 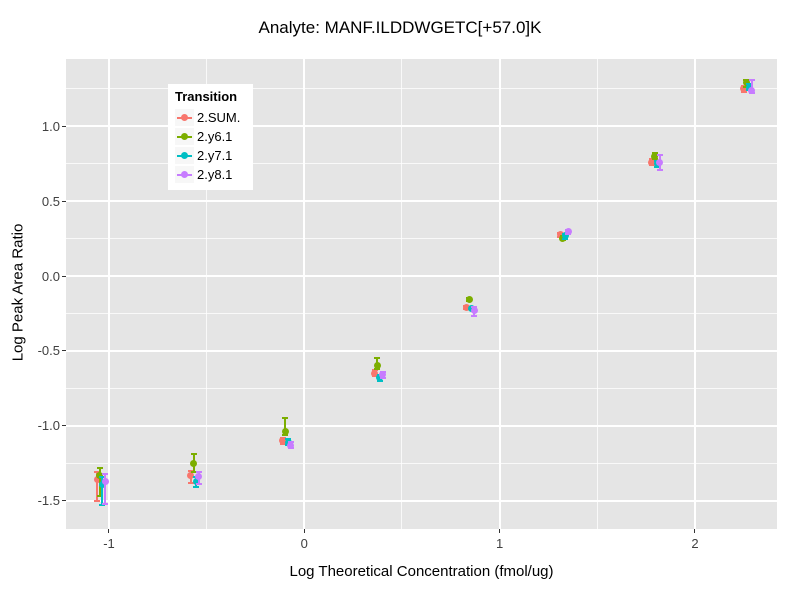 What do you see at coordinates (210, 174) in the screenshot?
I see `legend-item-2.y8.1: 2.y8.1` at bounding box center [210, 174].